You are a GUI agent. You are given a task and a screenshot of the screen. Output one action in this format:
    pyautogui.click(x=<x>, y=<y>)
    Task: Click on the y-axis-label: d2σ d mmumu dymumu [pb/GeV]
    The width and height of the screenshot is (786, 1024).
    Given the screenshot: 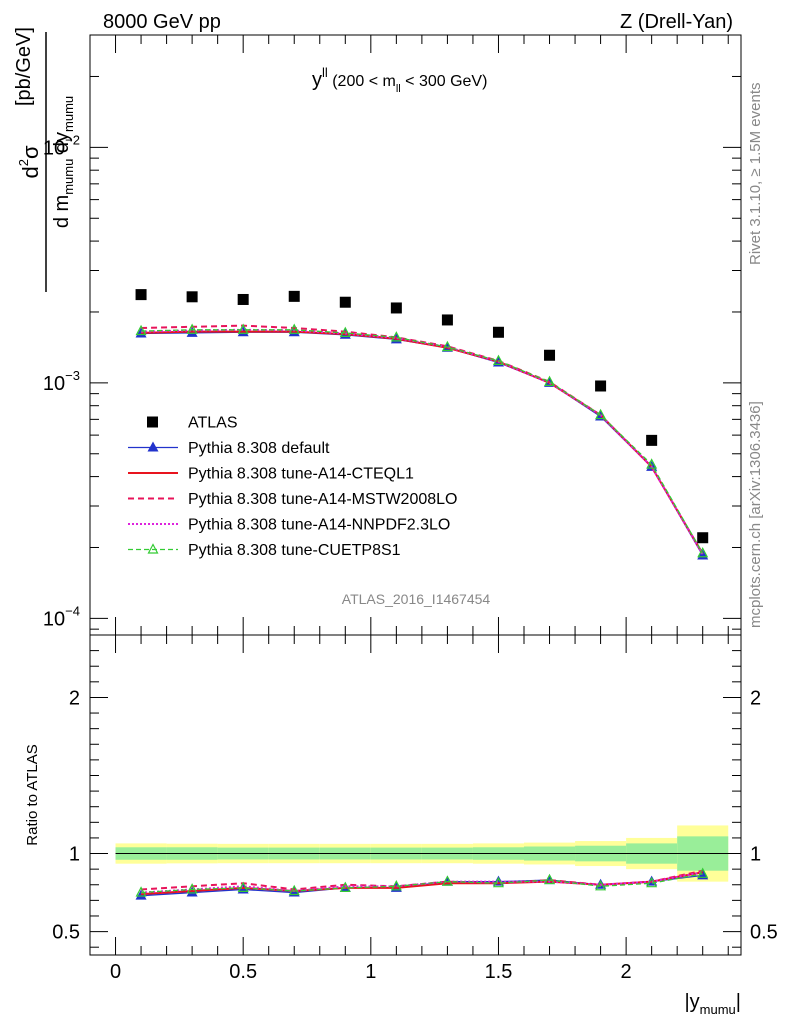 What is the action you would take?
    pyautogui.click(x=44, y=159)
    